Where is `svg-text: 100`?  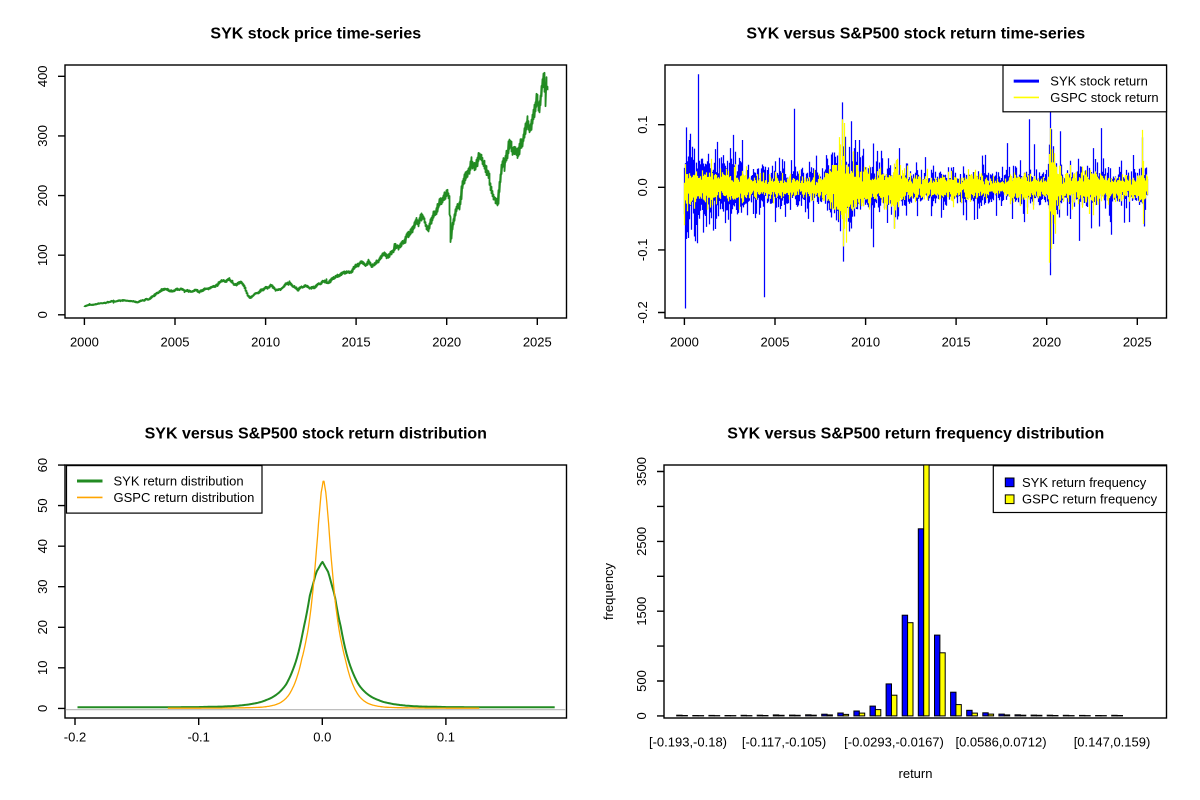 svg-text: 100 is located at coordinates (42, 255).